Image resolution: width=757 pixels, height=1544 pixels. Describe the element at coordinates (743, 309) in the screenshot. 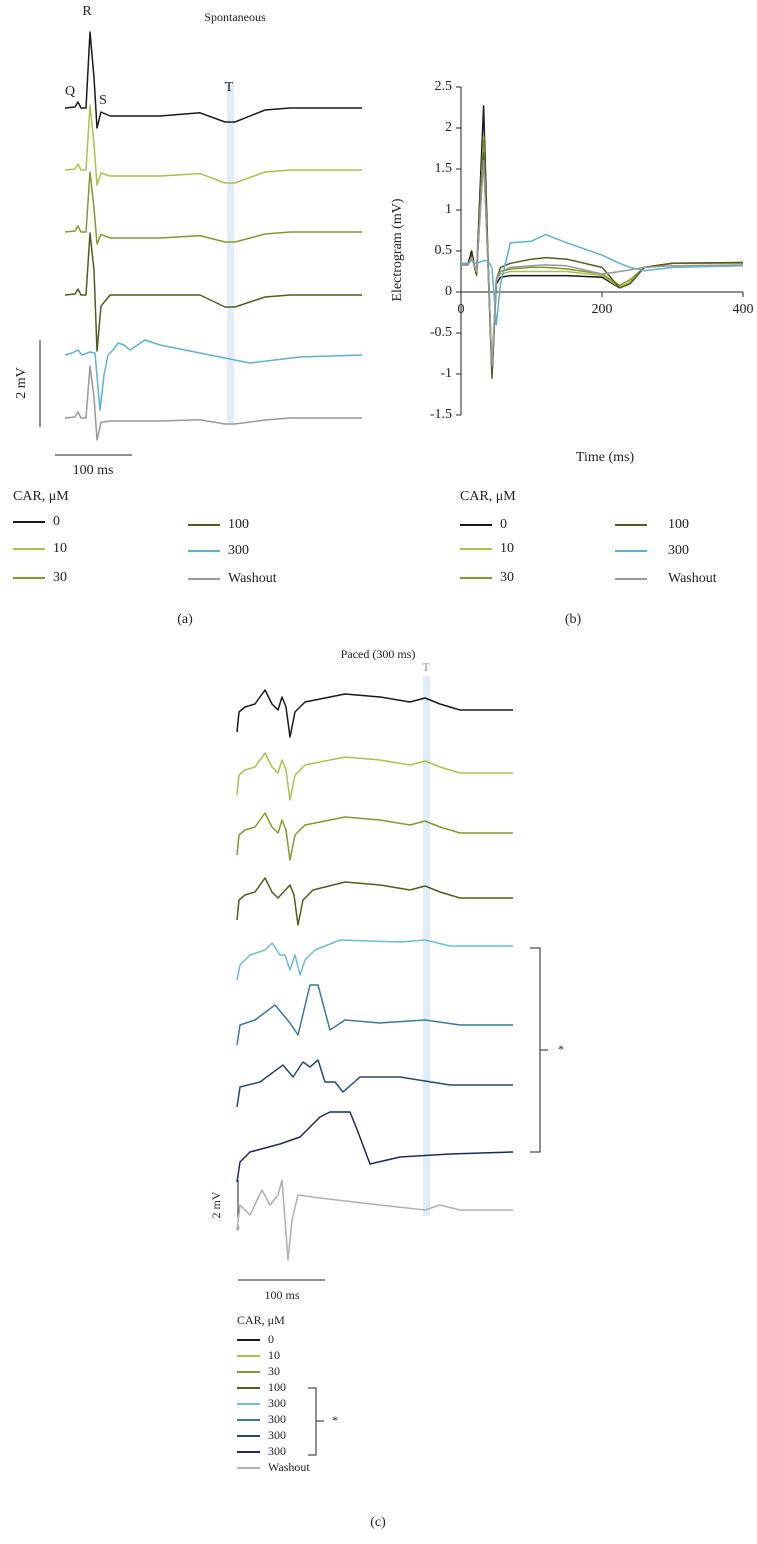

I see `x-tick-label: 400` at that location.